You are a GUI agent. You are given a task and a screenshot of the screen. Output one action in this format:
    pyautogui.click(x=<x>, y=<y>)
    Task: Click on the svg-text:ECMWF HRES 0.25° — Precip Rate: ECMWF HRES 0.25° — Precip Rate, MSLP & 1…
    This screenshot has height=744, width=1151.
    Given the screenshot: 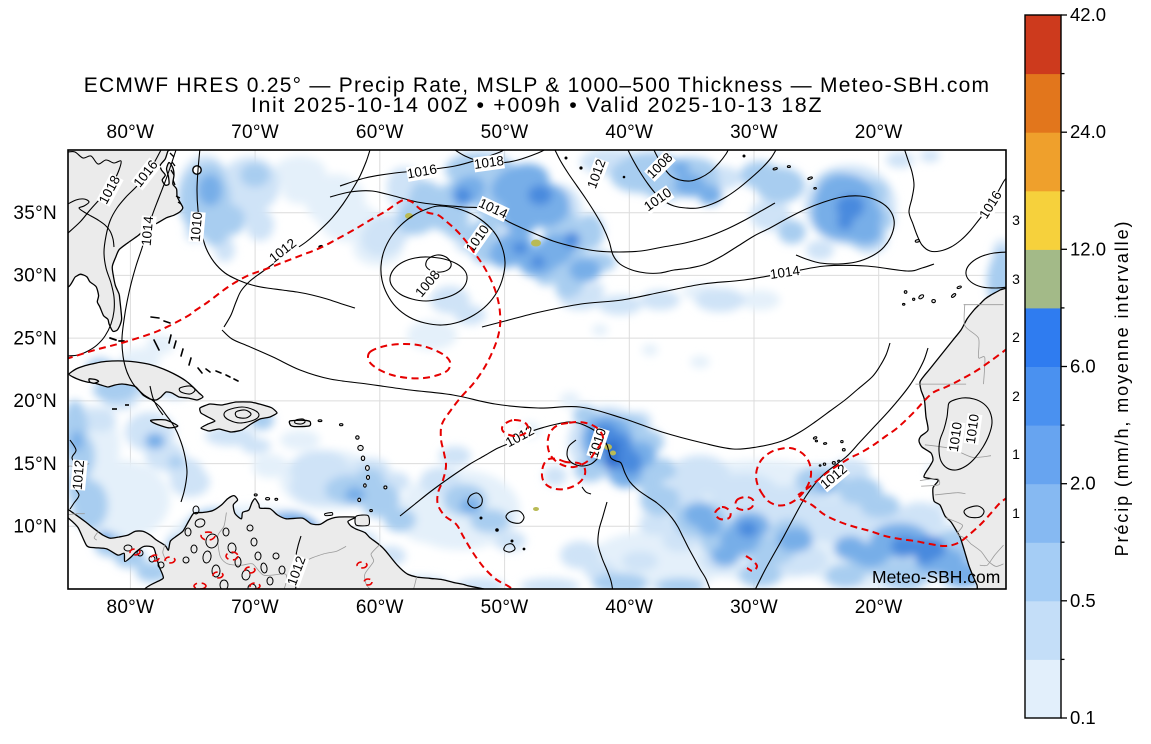 What is the action you would take?
    pyautogui.click(x=537, y=85)
    